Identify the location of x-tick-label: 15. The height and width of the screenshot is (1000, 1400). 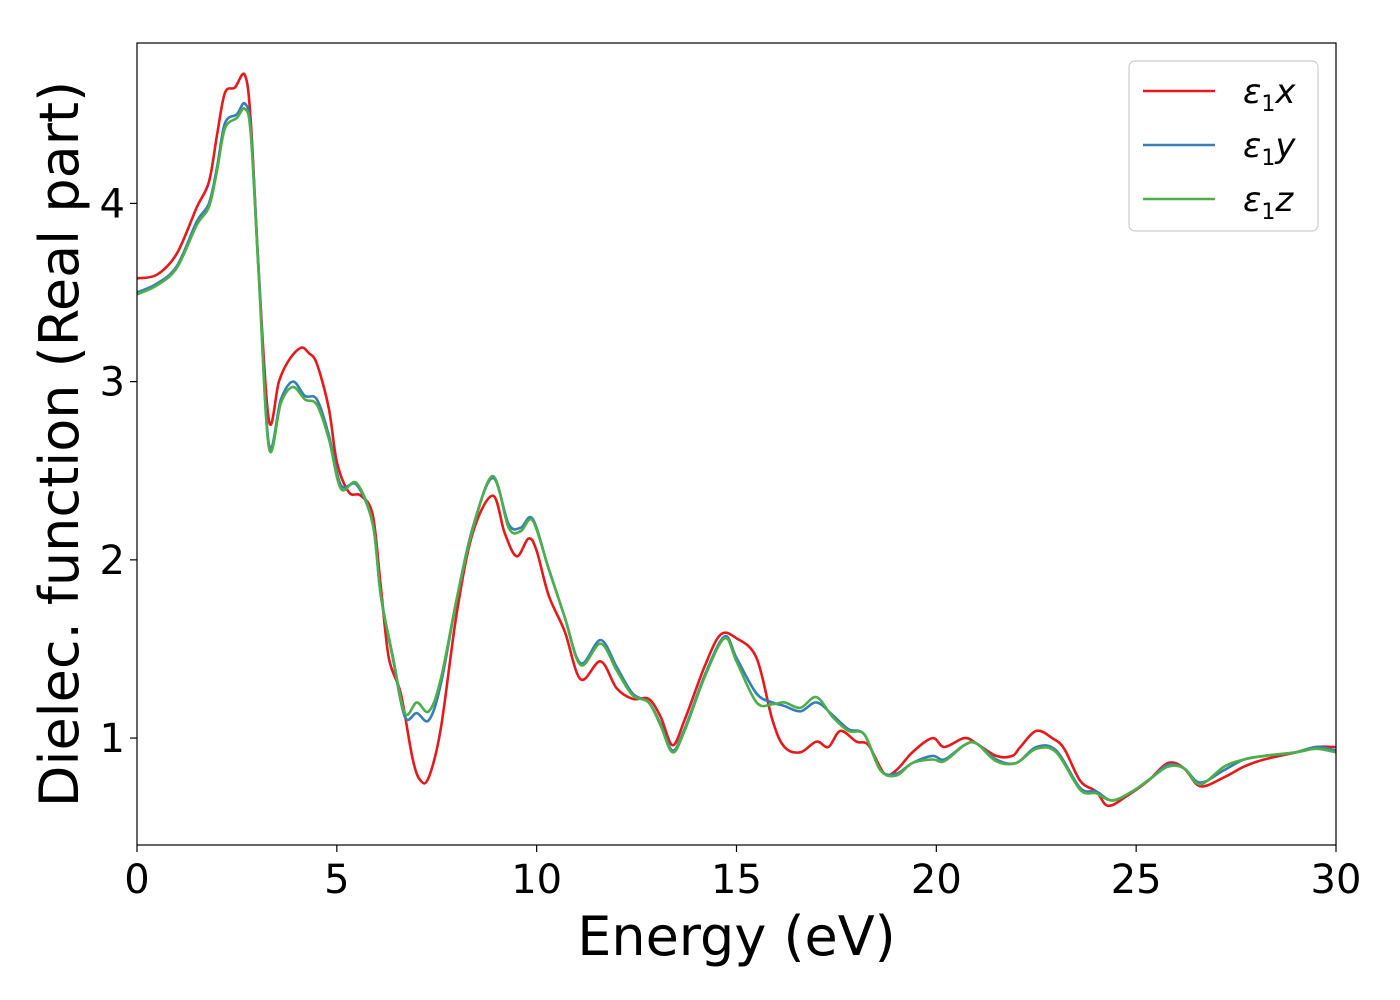
(736, 880).